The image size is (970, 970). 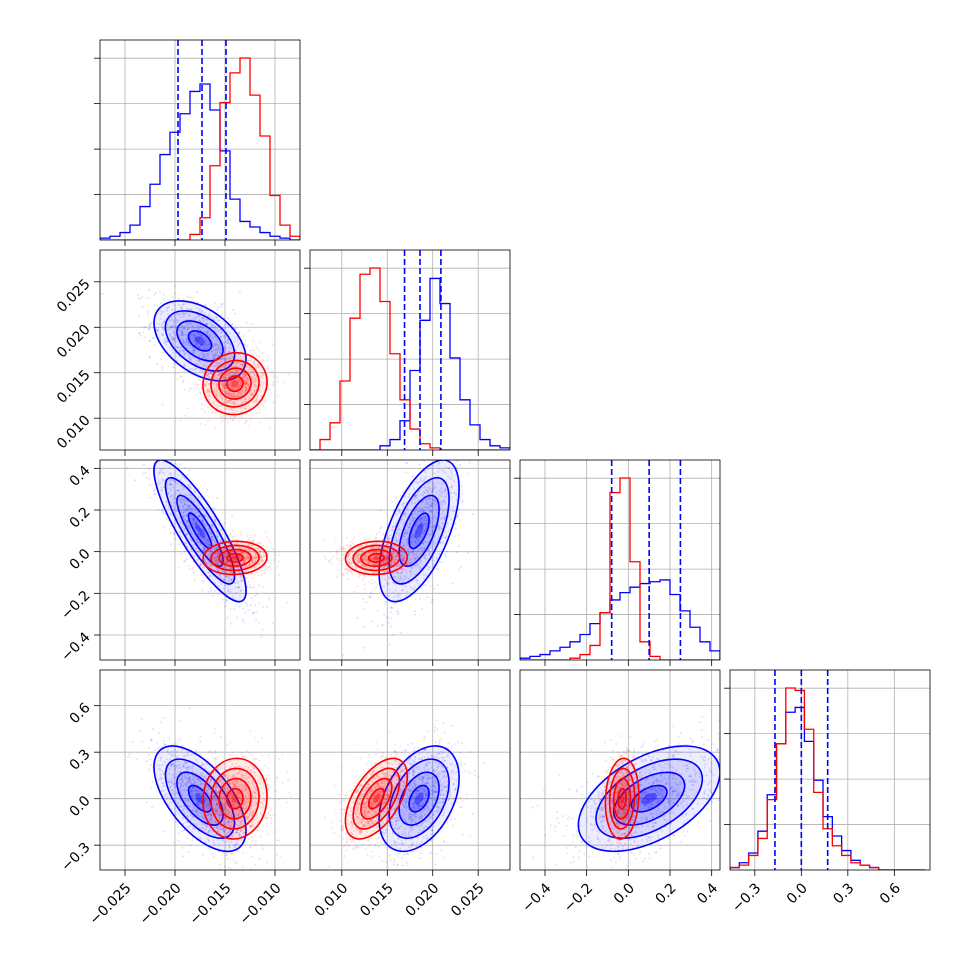 What do you see at coordinates (377, 900) in the screenshot?
I see `x-tick-label: 0.015` at bounding box center [377, 900].